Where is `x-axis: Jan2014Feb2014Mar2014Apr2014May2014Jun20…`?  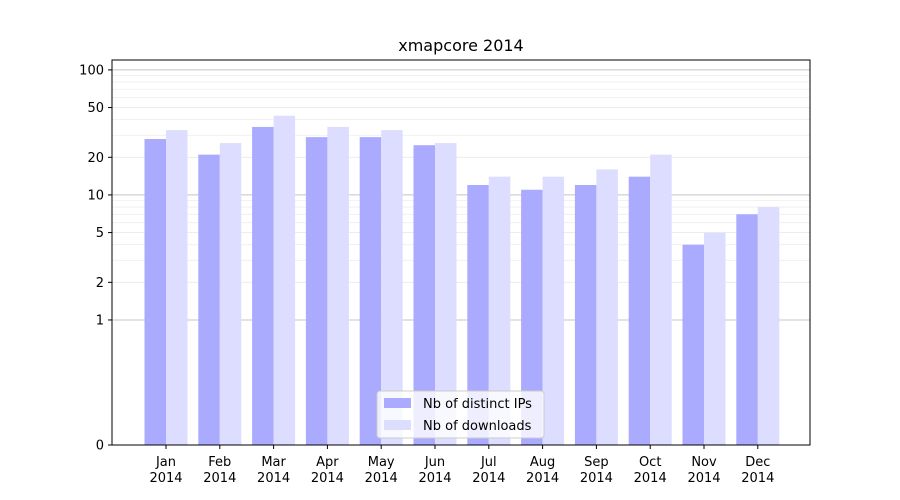 x-axis: Jan2014Feb2014Mar2014Apr2014May2014Jun20… is located at coordinates (461, 465).